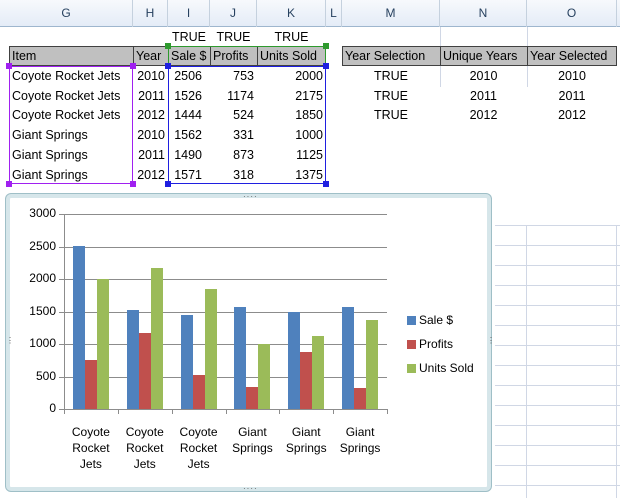 The image size is (620, 498). What do you see at coordinates (223, 312) in the screenshot?
I see `chart-gridline` at bounding box center [223, 312].